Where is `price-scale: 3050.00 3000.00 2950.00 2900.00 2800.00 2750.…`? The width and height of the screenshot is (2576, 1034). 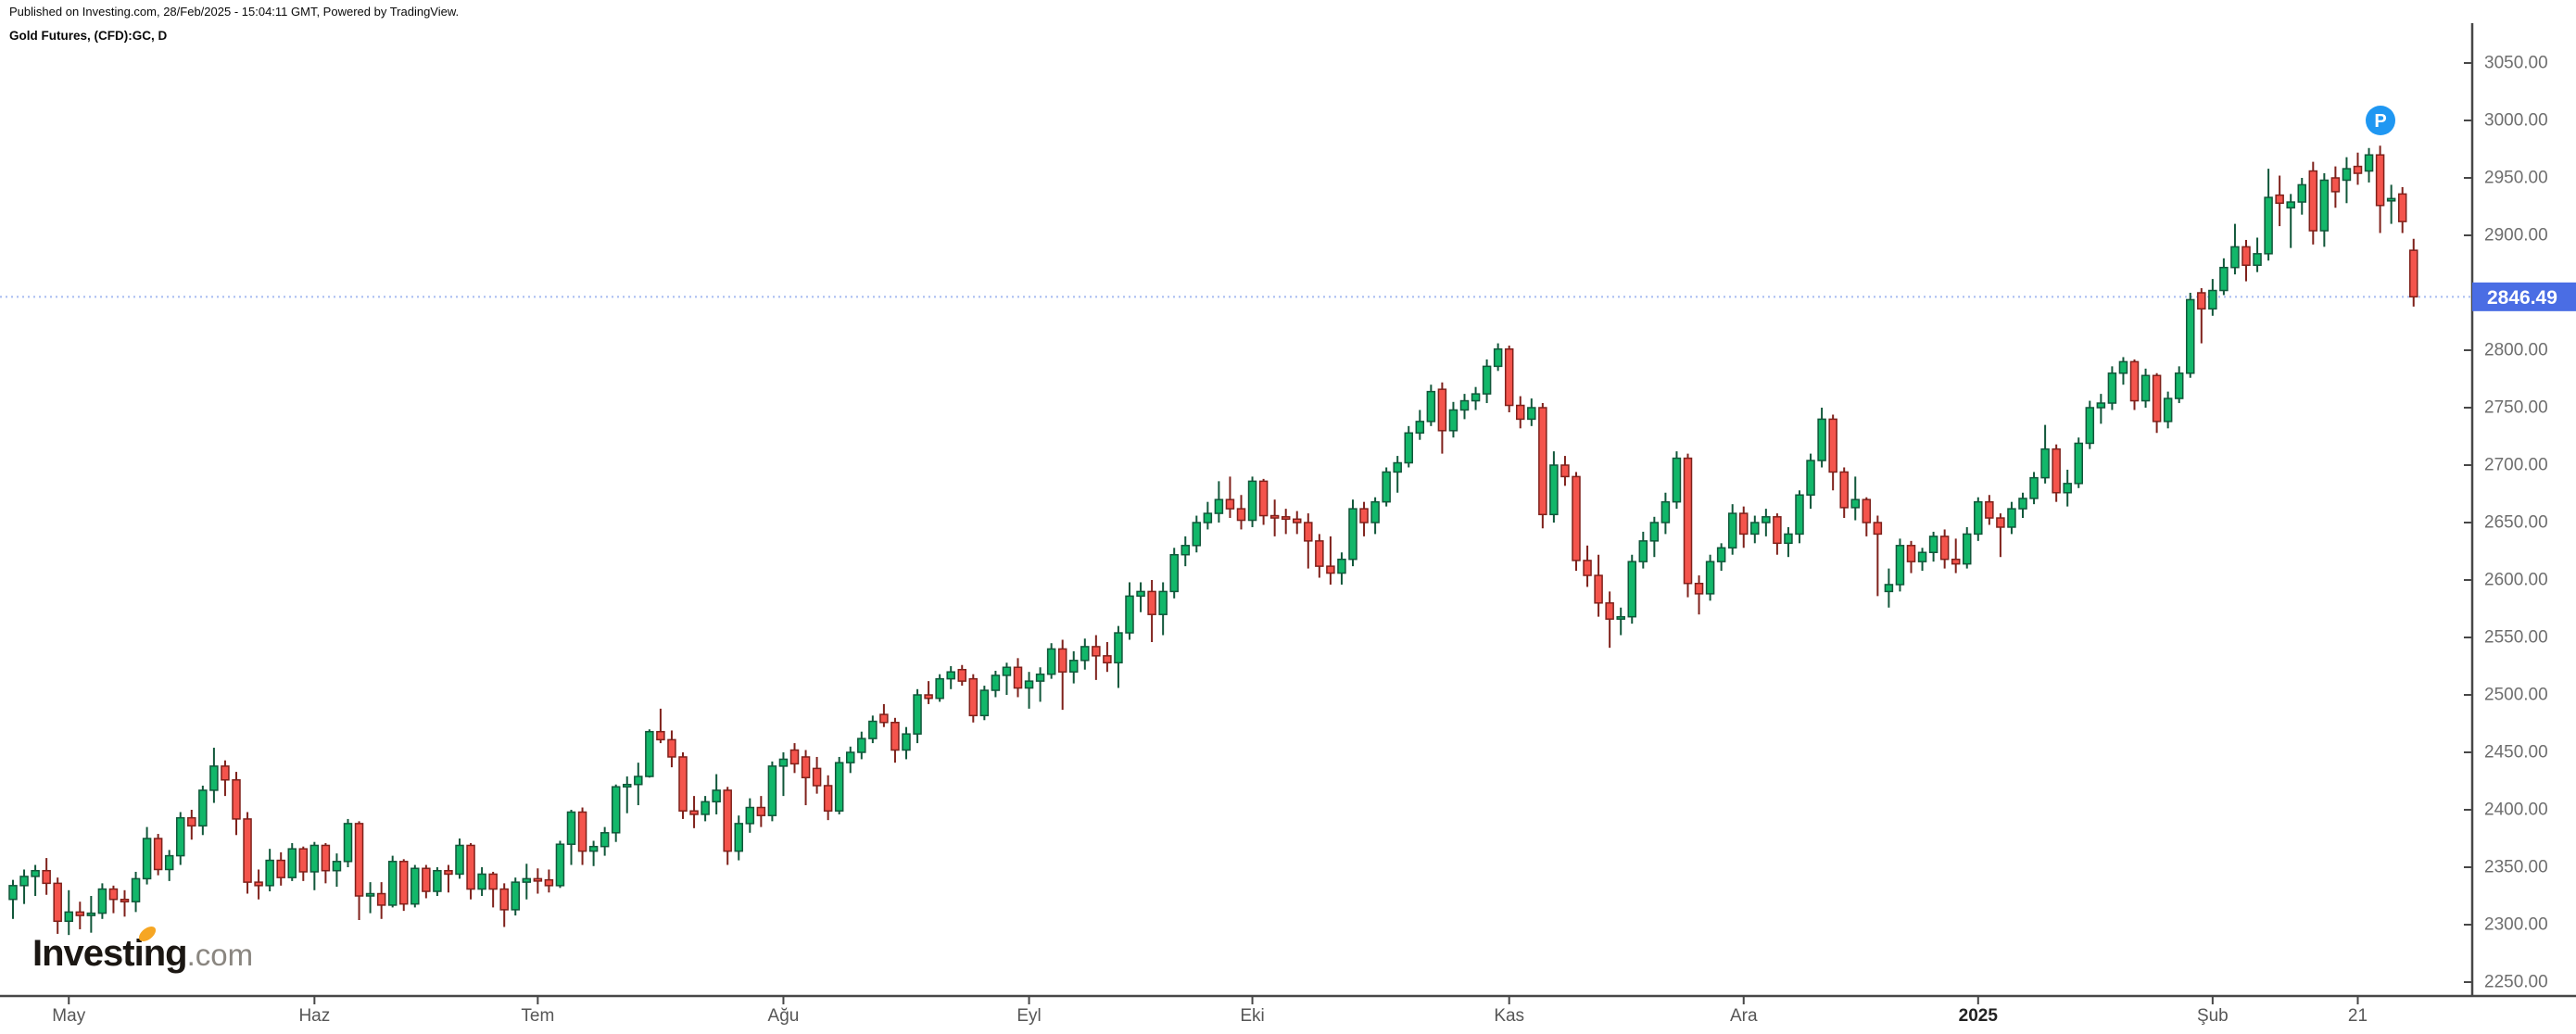 price-scale: 3050.00 3000.00 2950.00 2900.00 2800.00 2750.… is located at coordinates (2506, 510).